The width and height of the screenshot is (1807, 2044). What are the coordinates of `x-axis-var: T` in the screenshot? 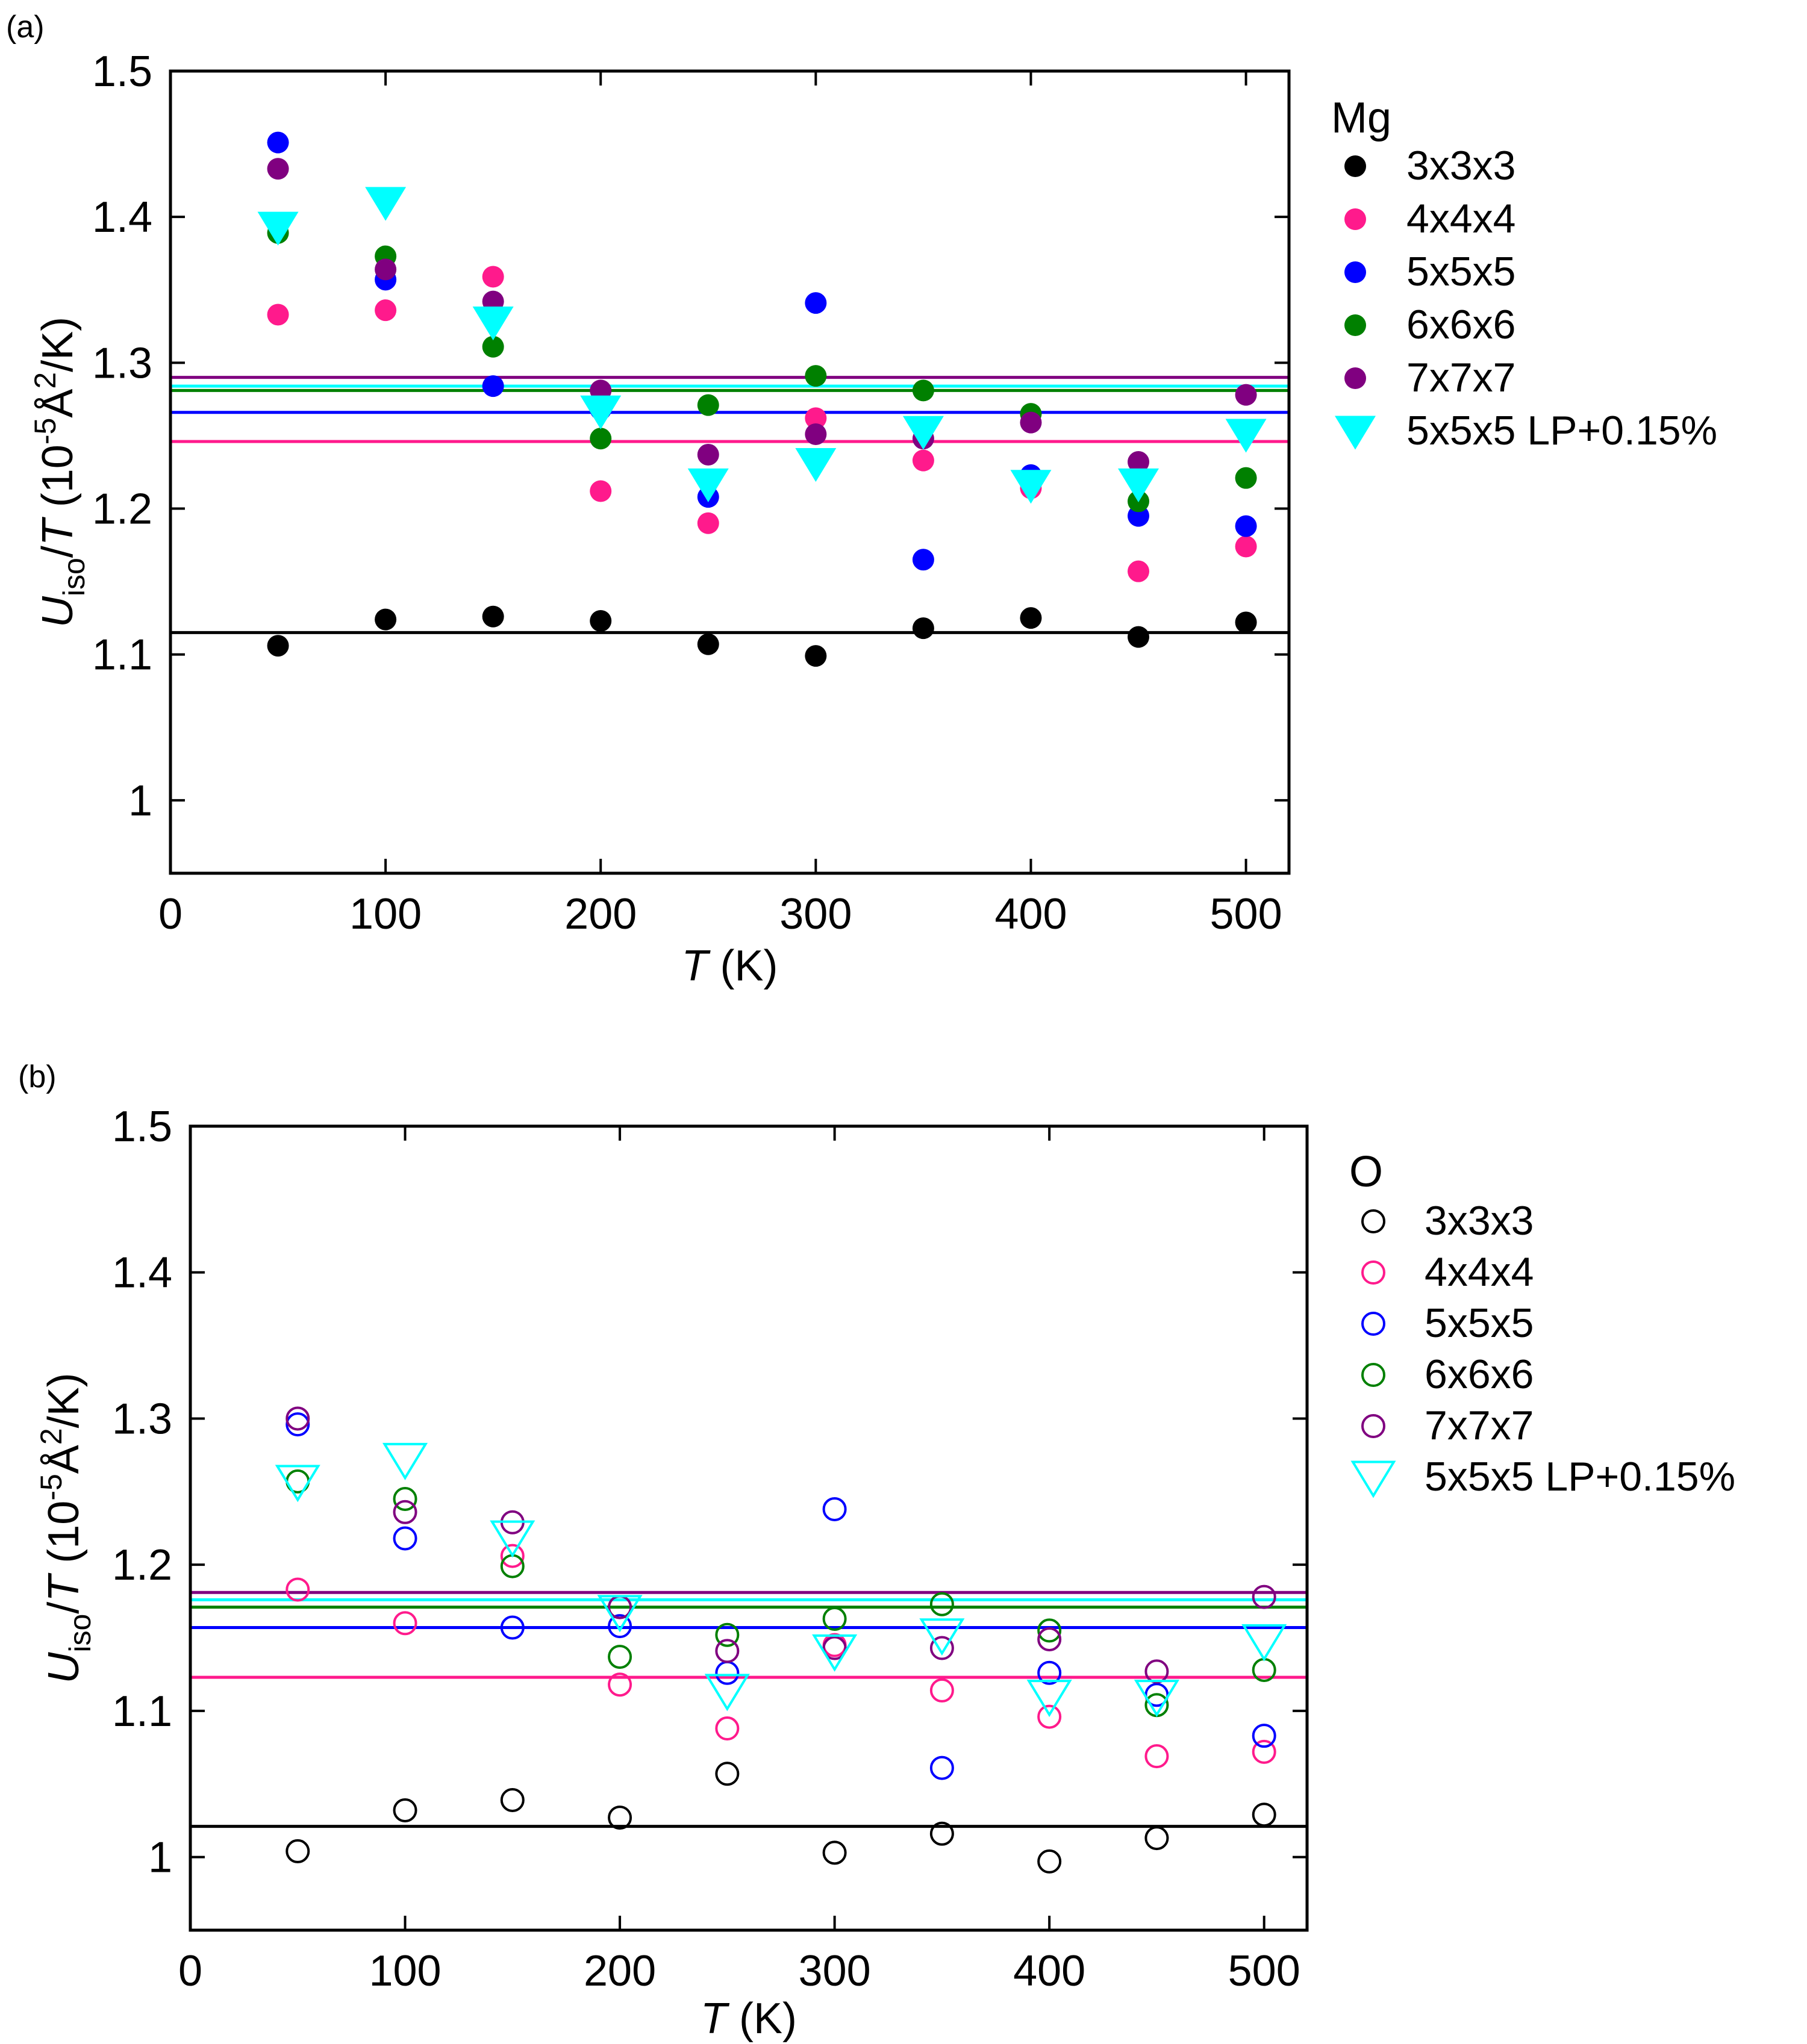 It's located at (715, 2019).